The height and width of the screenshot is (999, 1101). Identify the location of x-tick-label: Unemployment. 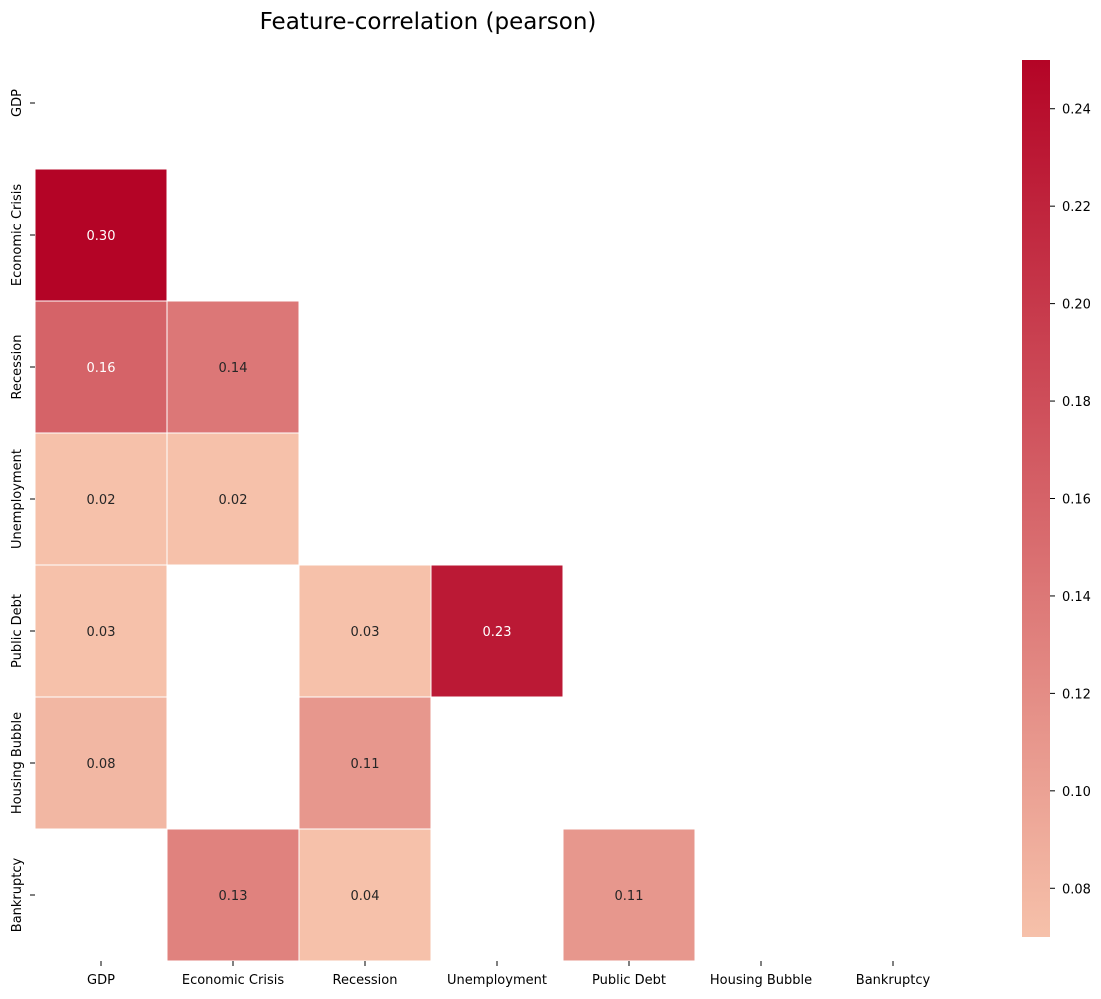
(497, 980).